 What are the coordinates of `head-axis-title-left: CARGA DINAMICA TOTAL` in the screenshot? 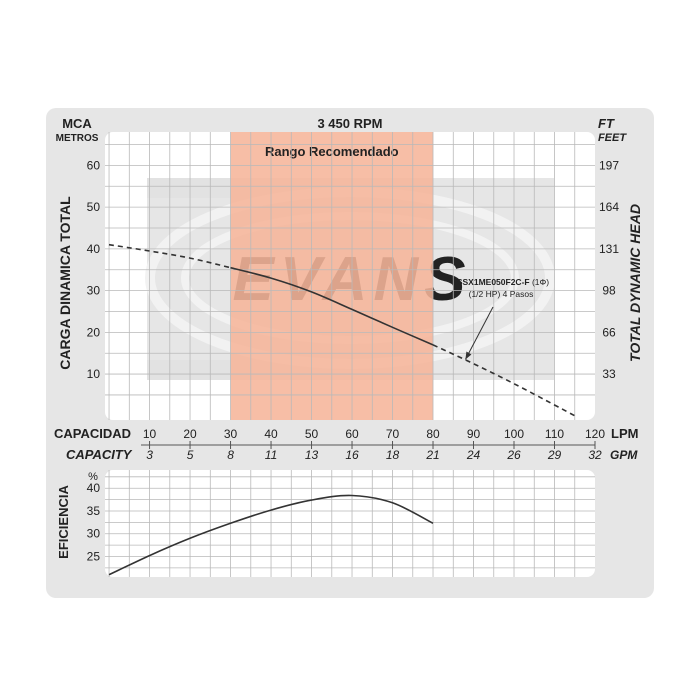 It's located at (65, 283).